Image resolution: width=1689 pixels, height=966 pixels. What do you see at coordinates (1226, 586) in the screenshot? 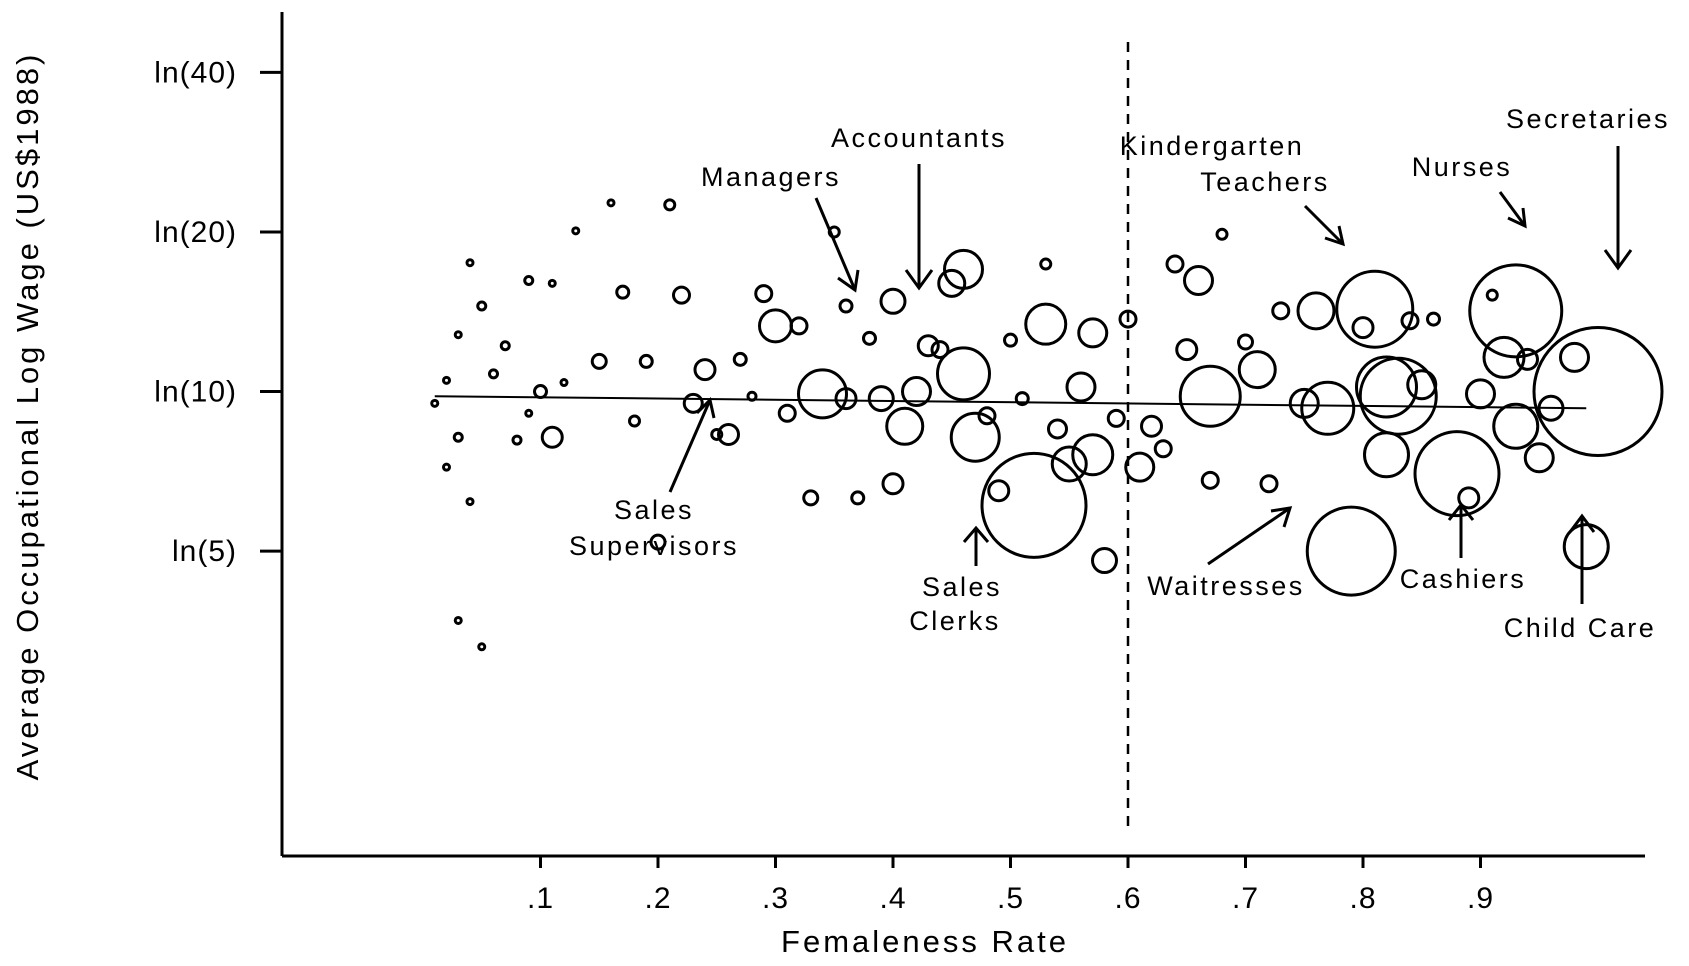
I see `annotation-waitresses: Waitresses` at bounding box center [1226, 586].